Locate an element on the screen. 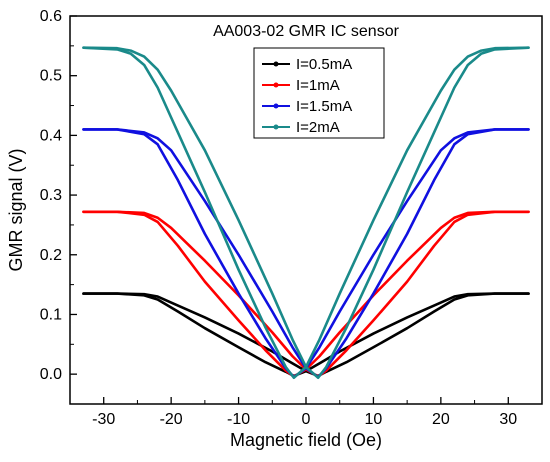 The width and height of the screenshot is (550, 462). y-tick-label-6: 0.6 is located at coordinates (51, 16).